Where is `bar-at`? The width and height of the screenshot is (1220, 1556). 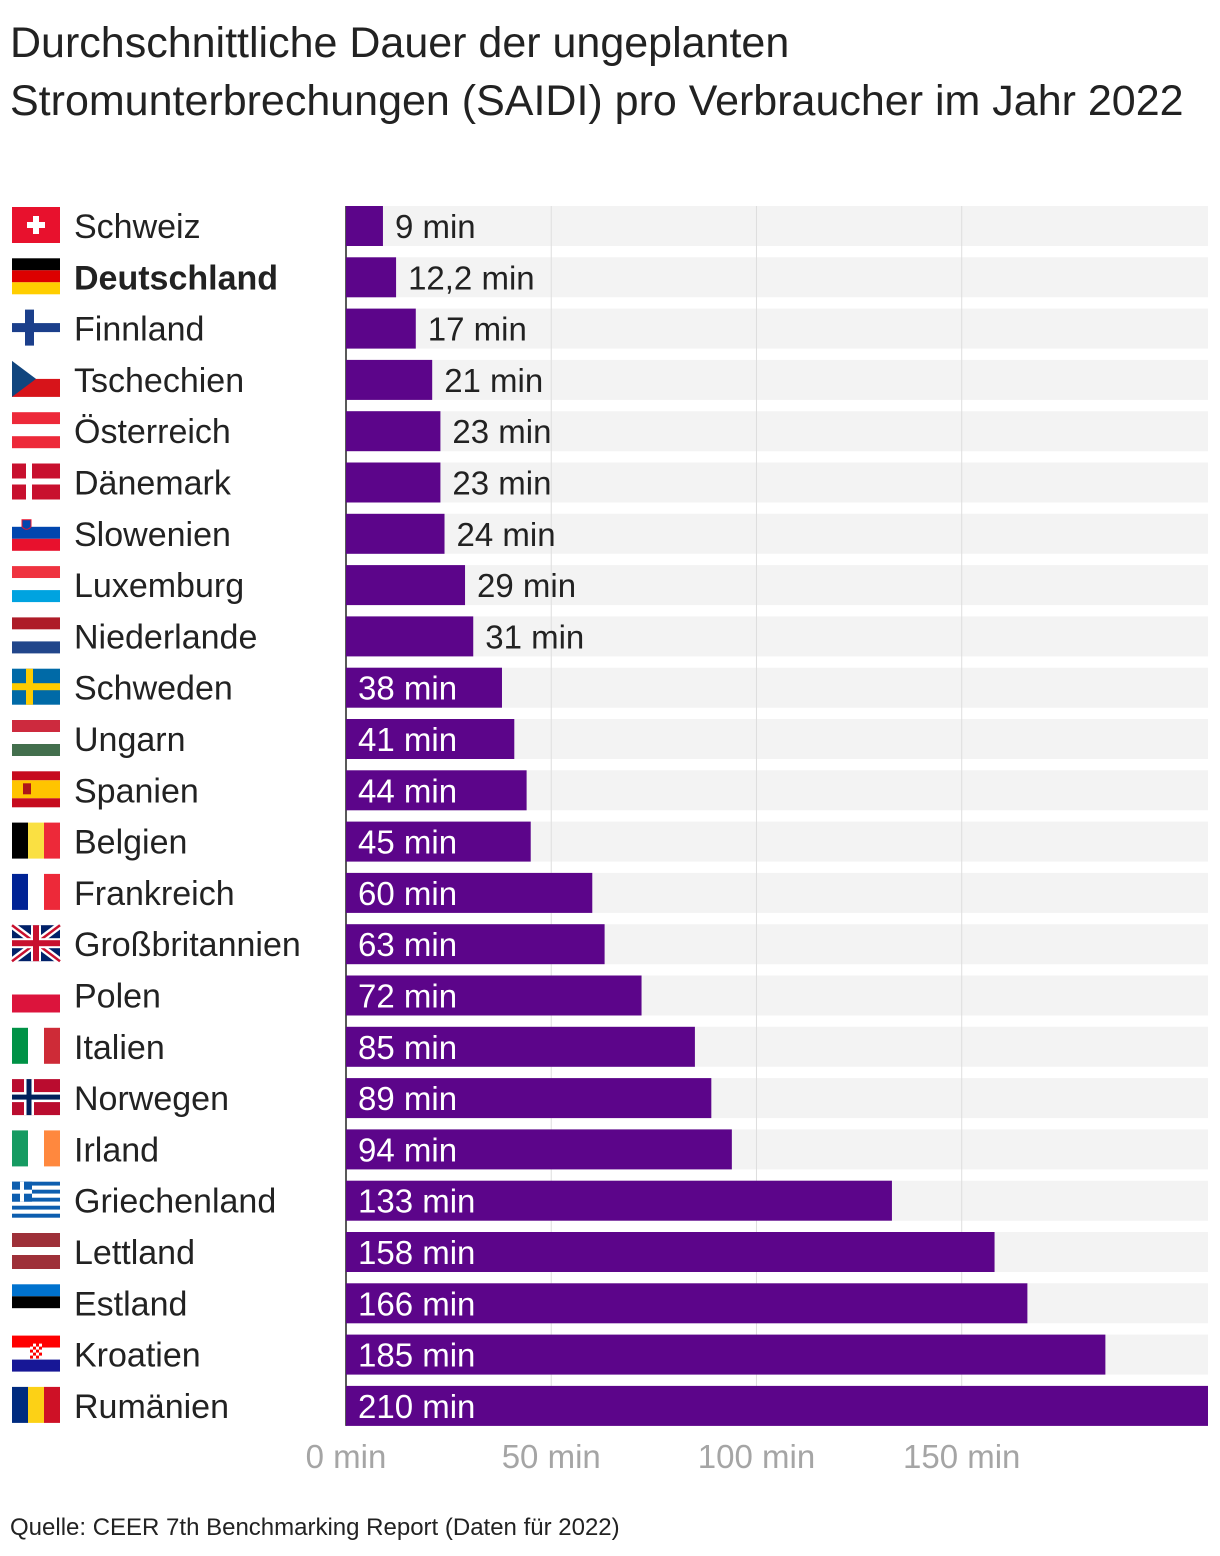
bar-at is located at coordinates (393, 431).